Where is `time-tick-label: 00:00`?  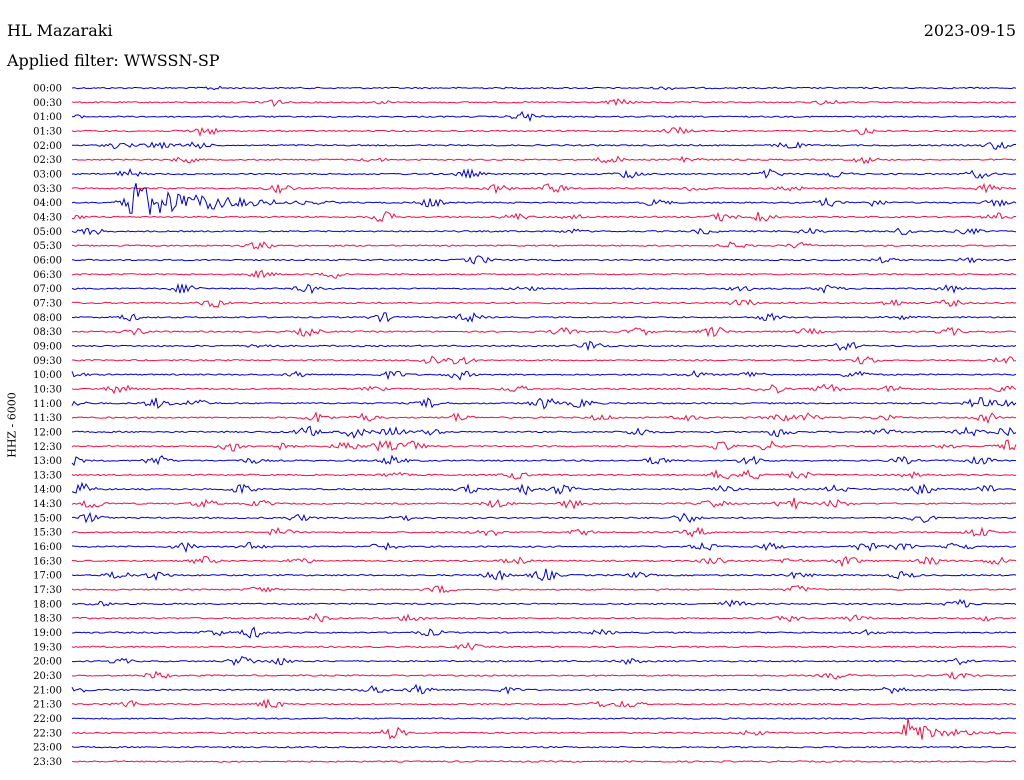
time-tick-label: 00:00 is located at coordinates (47, 89).